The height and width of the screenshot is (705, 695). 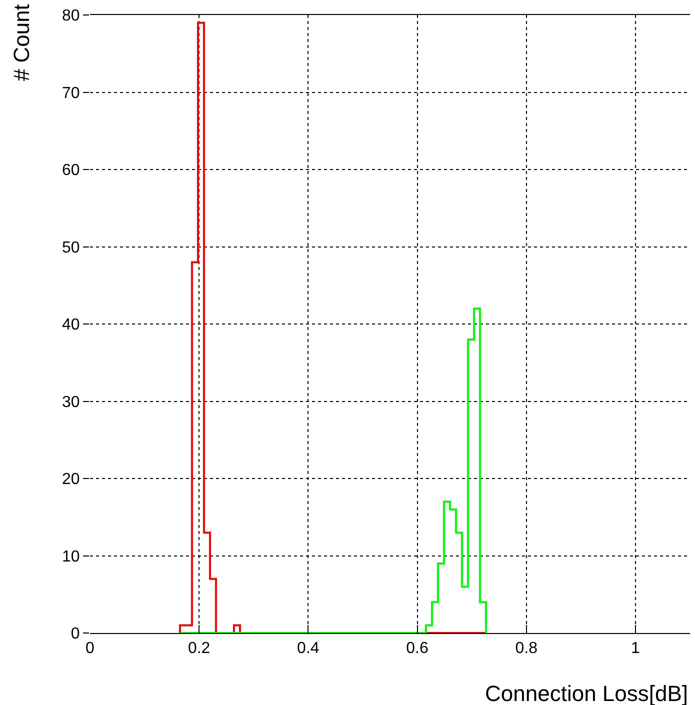 I want to click on y-tick-label: 10, so click(x=71, y=557).